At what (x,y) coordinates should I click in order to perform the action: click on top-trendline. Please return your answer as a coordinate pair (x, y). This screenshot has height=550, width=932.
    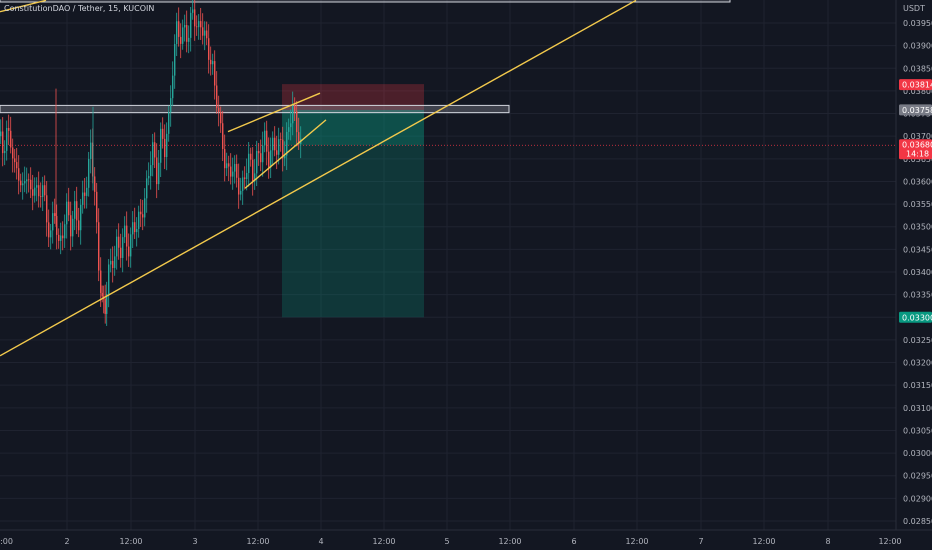
    Looking at the image, I should click on (23, 6).